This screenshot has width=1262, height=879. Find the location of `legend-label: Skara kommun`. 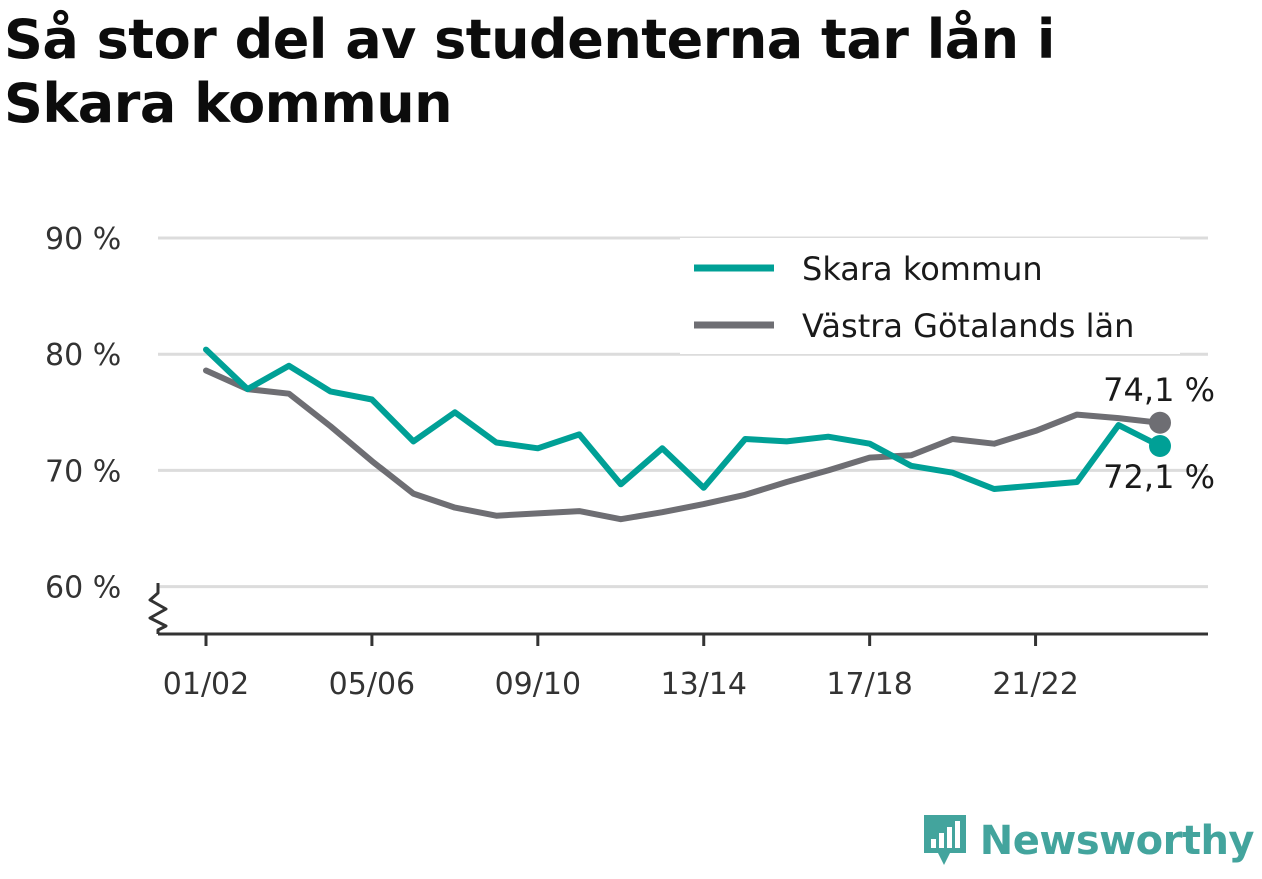

legend-label: Skara kommun is located at coordinates (922, 269).